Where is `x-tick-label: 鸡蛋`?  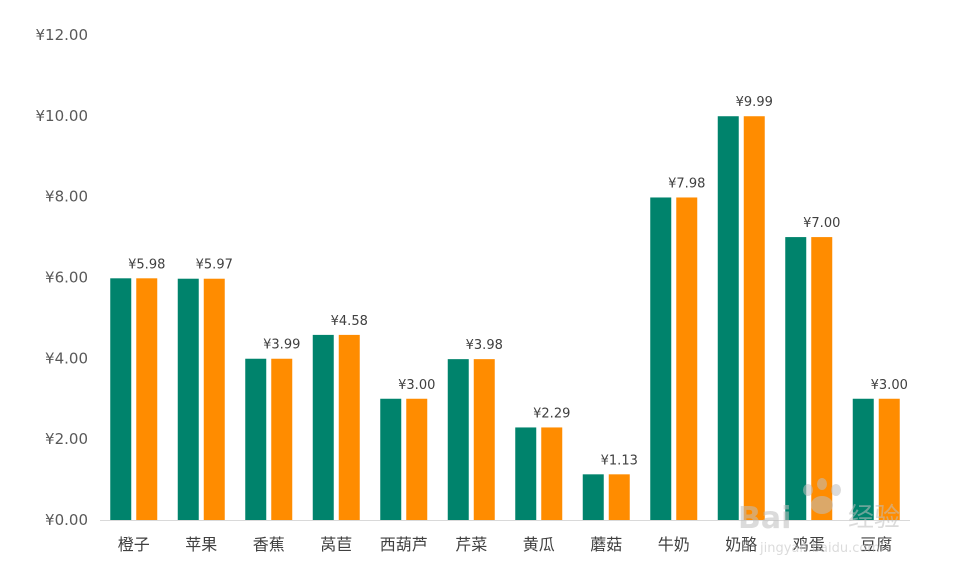 x-tick-label: 鸡蛋 is located at coordinates (809, 544).